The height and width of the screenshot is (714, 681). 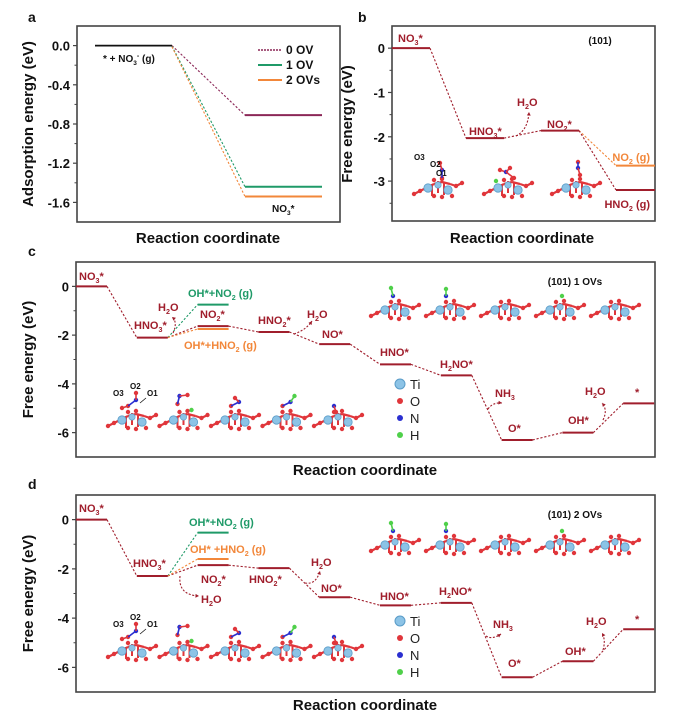 I want to click on atom-legend-h-label: H, so click(x=414, y=435).